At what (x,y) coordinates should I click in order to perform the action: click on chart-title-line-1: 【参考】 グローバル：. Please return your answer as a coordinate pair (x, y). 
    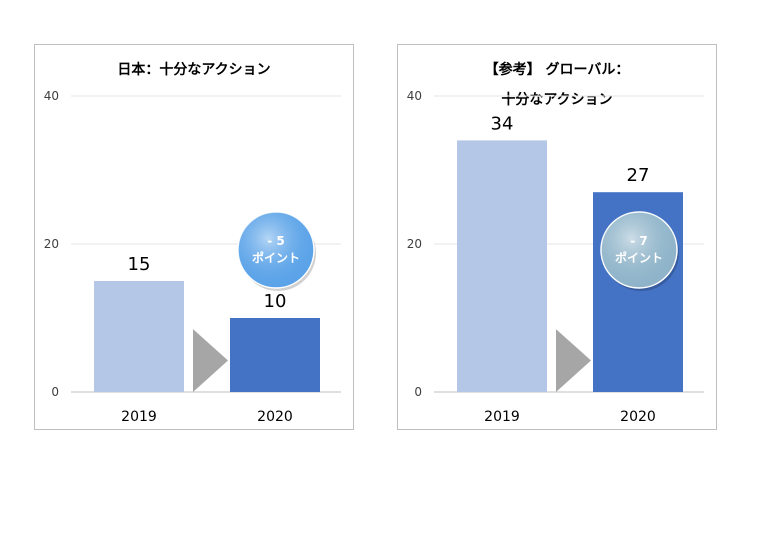
    Looking at the image, I should click on (557, 70).